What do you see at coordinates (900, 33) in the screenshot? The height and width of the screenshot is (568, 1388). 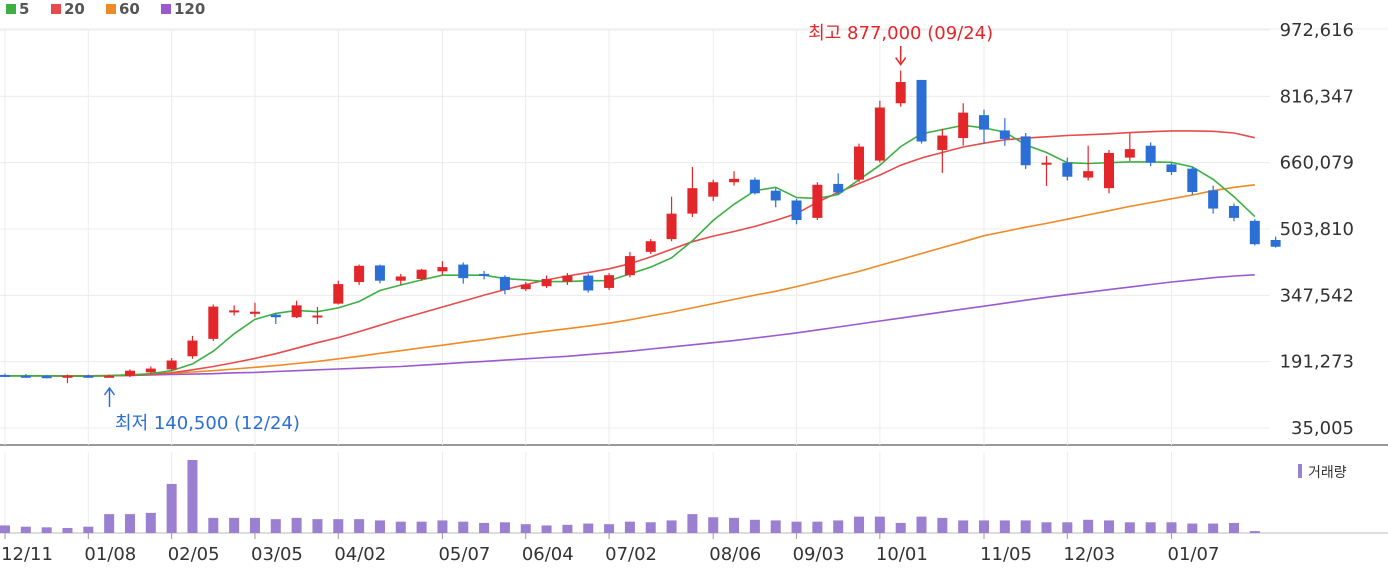 I see `high-label: 최고 877,000 (09/24)` at bounding box center [900, 33].